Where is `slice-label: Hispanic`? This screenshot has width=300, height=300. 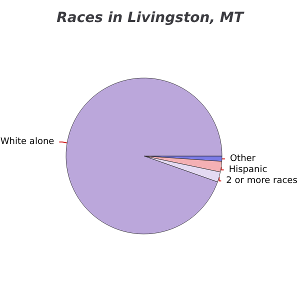
slice-label: Hispanic is located at coordinates (248, 169).